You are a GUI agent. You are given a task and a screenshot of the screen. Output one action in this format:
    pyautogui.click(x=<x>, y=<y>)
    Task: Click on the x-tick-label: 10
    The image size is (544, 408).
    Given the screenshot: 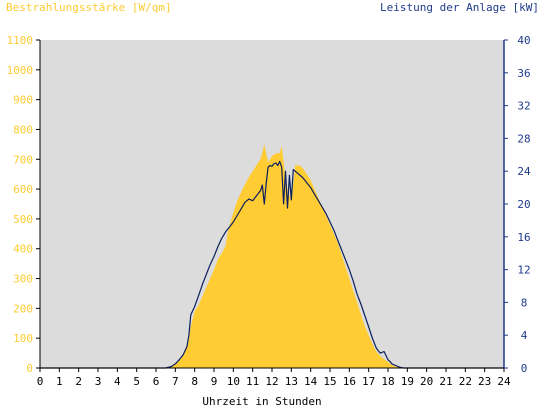 What is the action you would take?
    pyautogui.click(x=233, y=381)
    